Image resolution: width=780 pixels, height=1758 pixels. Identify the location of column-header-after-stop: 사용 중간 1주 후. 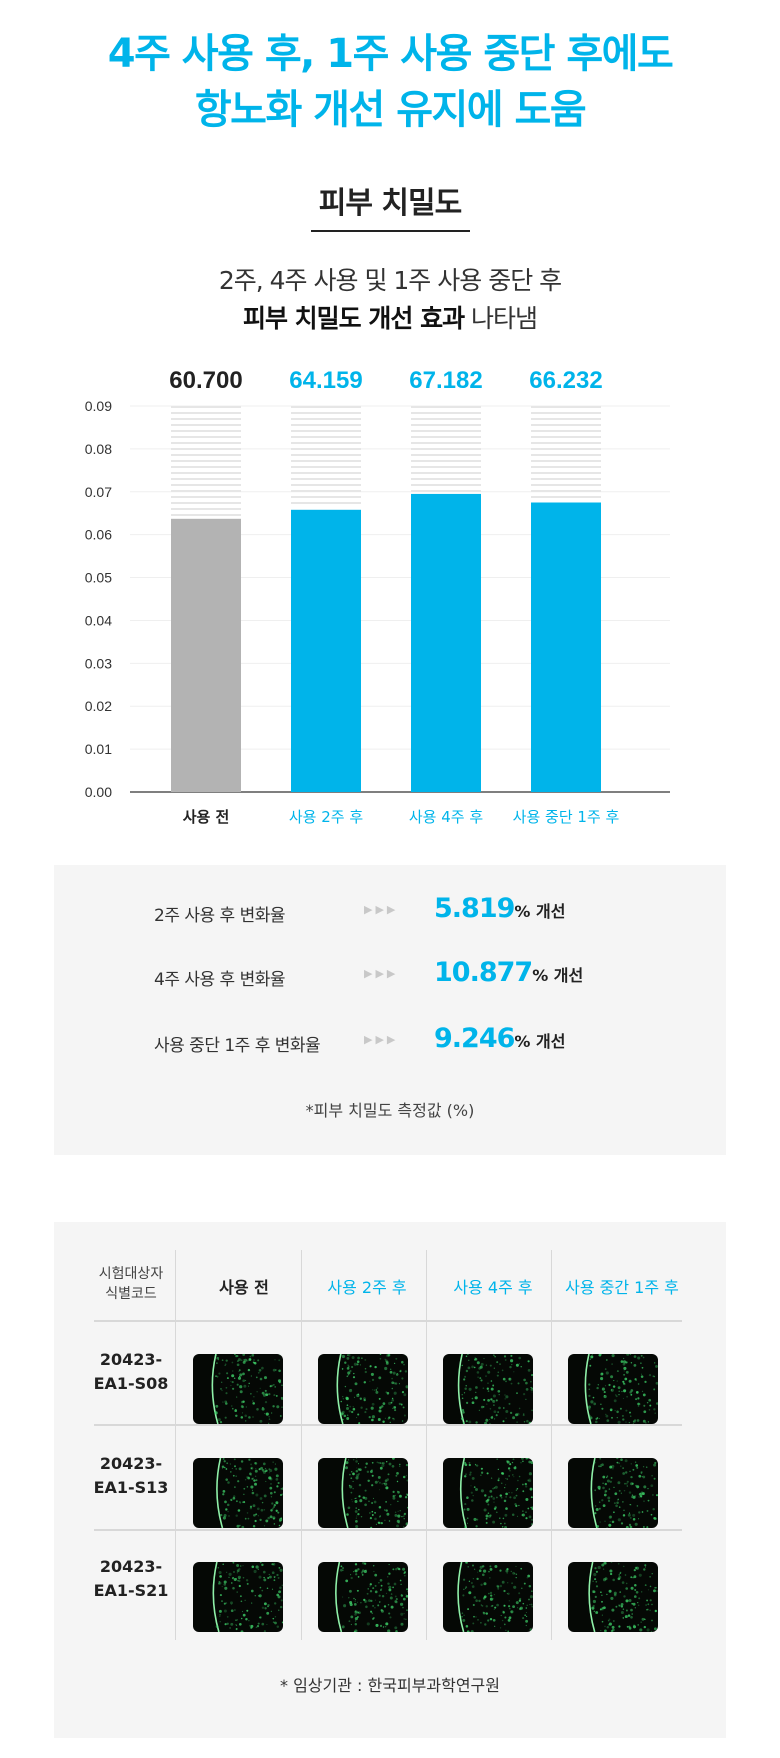
(622, 1287).